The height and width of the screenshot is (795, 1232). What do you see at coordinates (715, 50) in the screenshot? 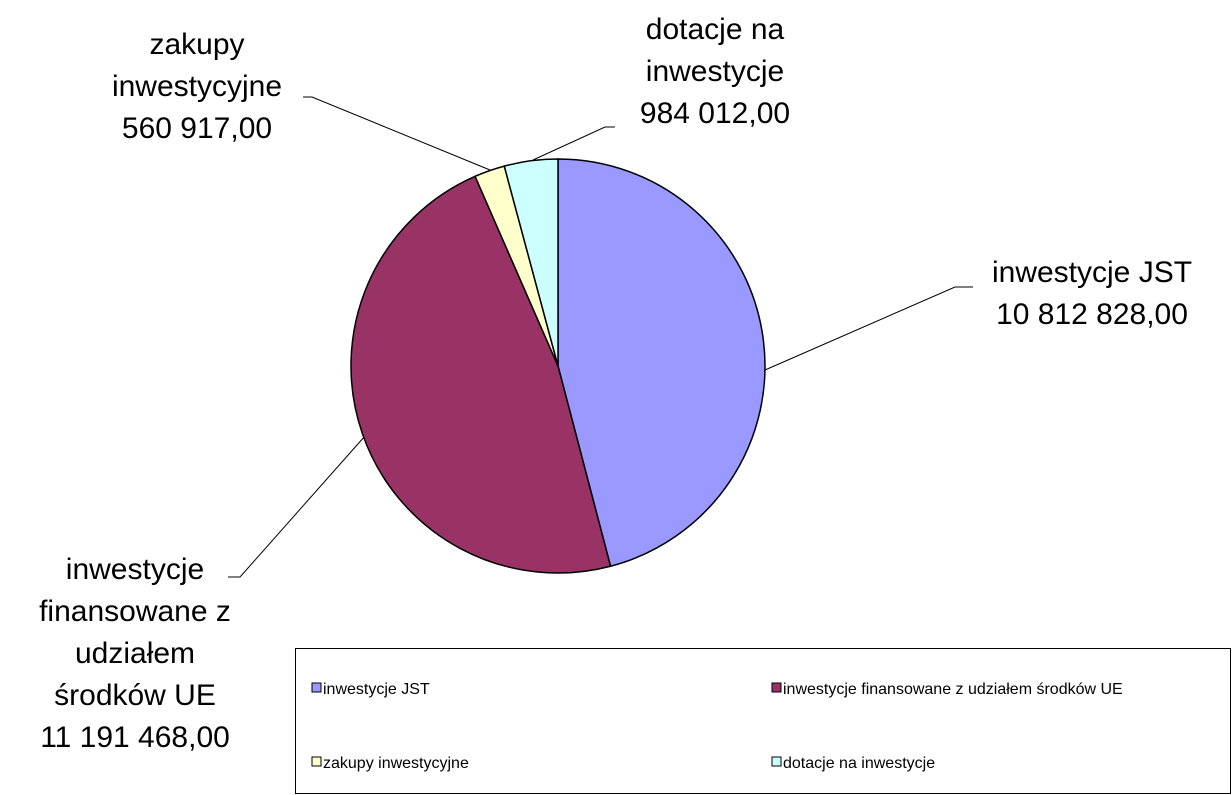
I see `label-name: dotacje na inwestycje` at bounding box center [715, 50].